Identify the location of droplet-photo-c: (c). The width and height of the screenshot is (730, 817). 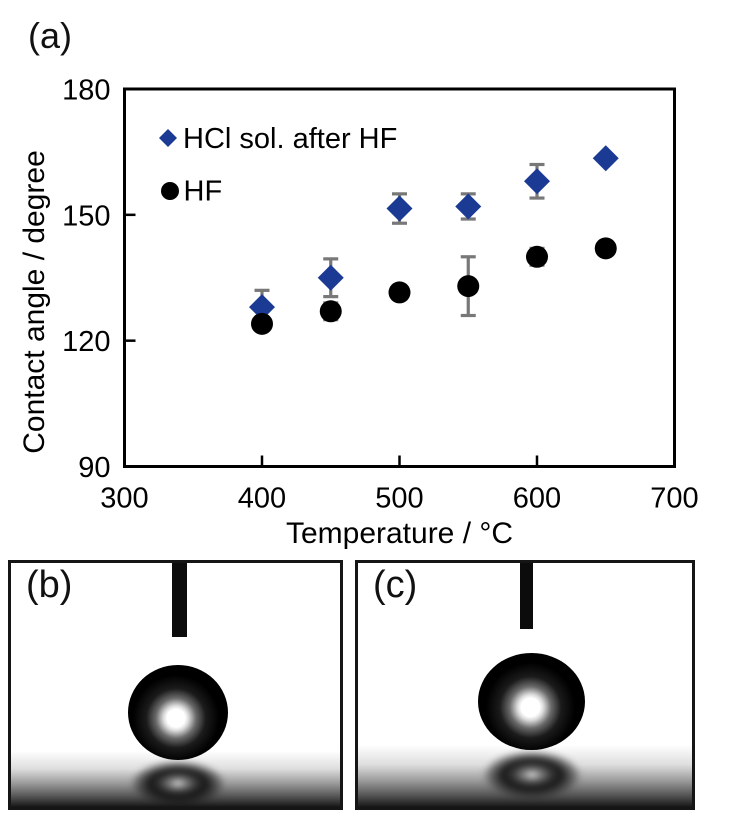
(525, 685).